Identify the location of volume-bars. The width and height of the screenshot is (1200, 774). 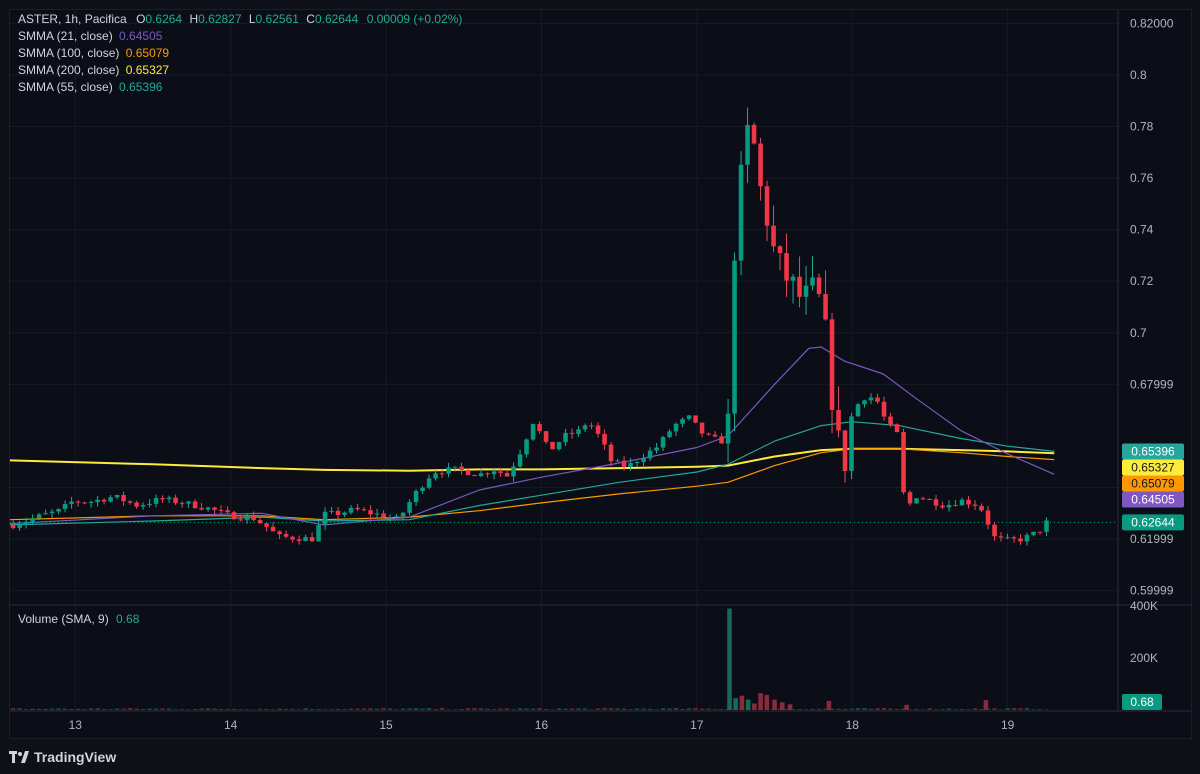
(529, 659).